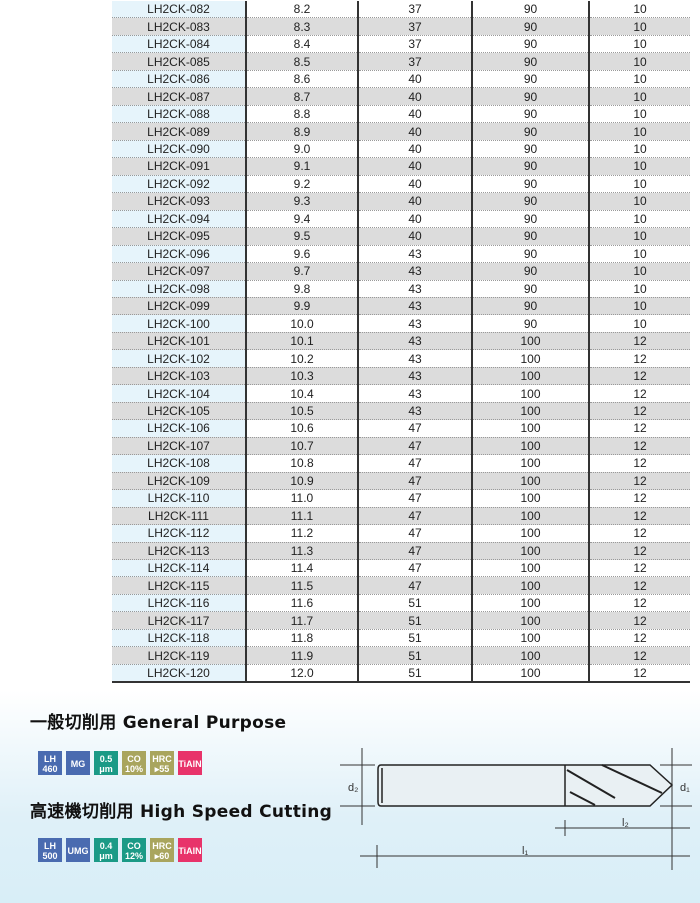  I want to click on item-code: LH2CK-101, so click(179, 341).